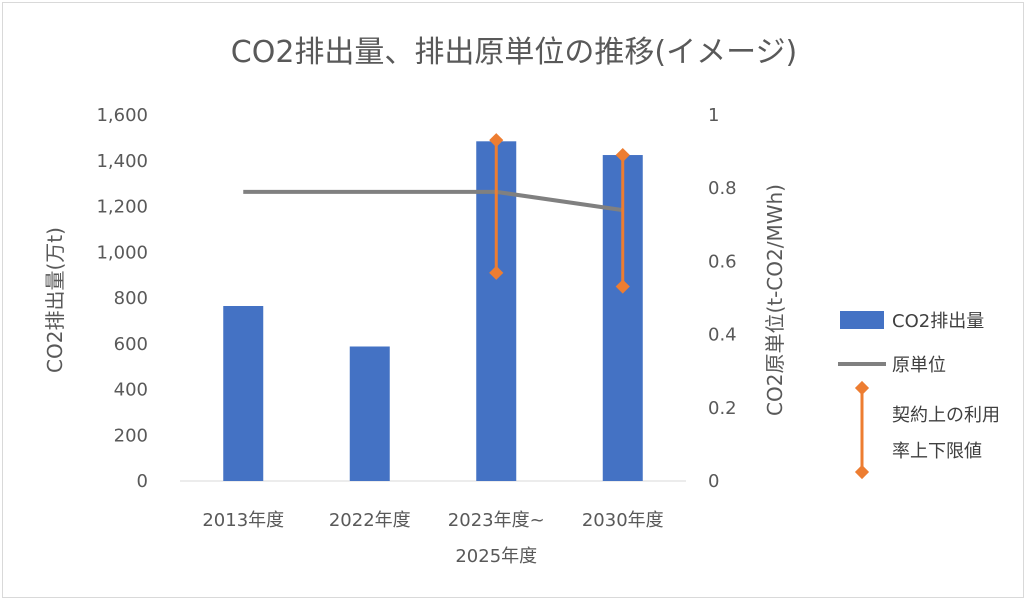 The image size is (1028, 602). Describe the element at coordinates (862, 388) in the screenshot. I see `legend-range-top-marker` at that location.